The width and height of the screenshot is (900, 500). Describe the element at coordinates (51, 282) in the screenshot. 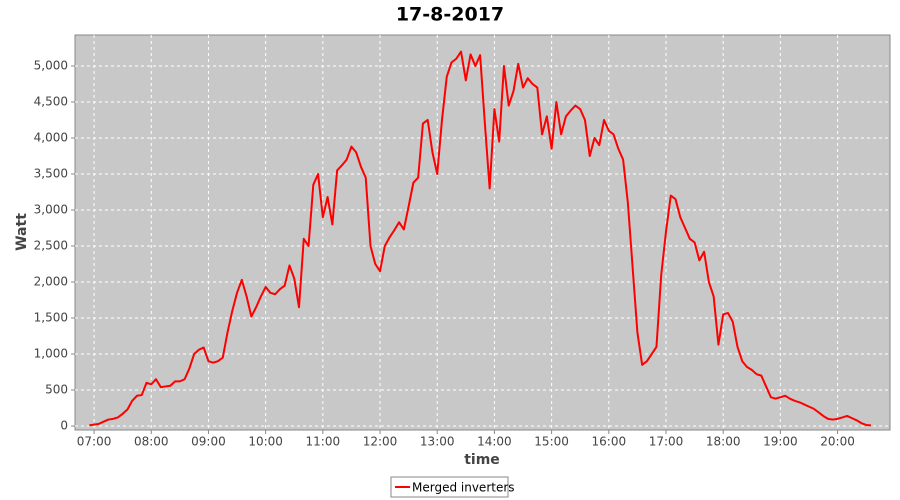

I see `y-tick-label: 2,000` at that location.